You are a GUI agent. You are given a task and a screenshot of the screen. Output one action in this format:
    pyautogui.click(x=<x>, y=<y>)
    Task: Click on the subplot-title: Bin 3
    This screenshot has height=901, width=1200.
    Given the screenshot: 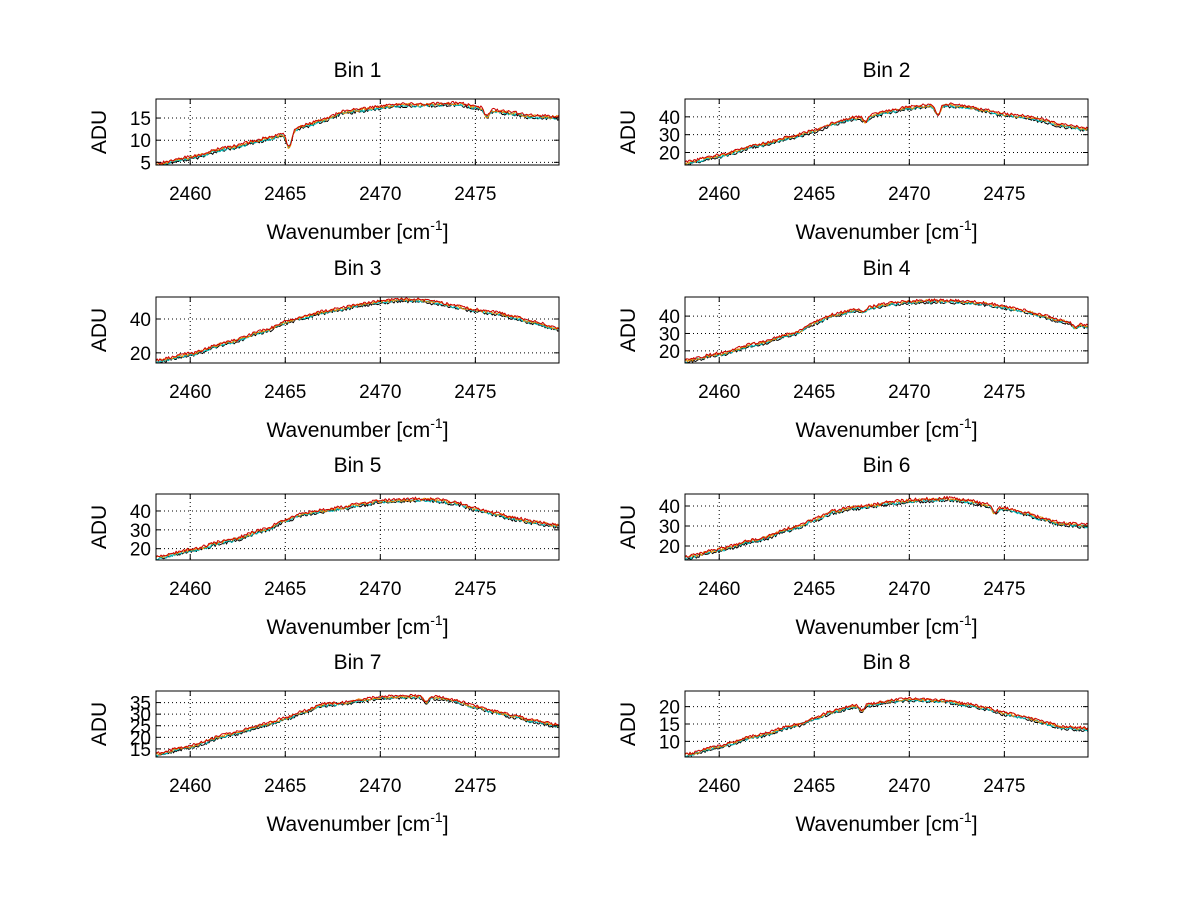 What is the action you would take?
    pyautogui.click(x=358, y=268)
    